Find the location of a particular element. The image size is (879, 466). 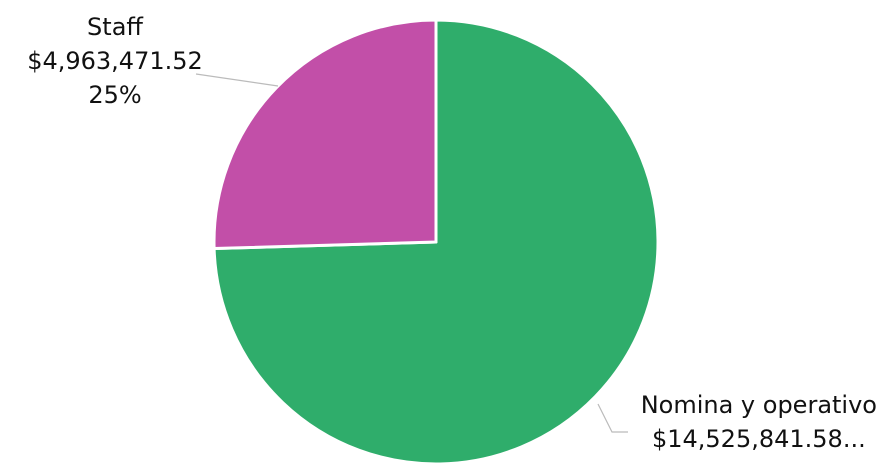

slice-label-staff-value: $4,963,471.52 is located at coordinates (115, 61).